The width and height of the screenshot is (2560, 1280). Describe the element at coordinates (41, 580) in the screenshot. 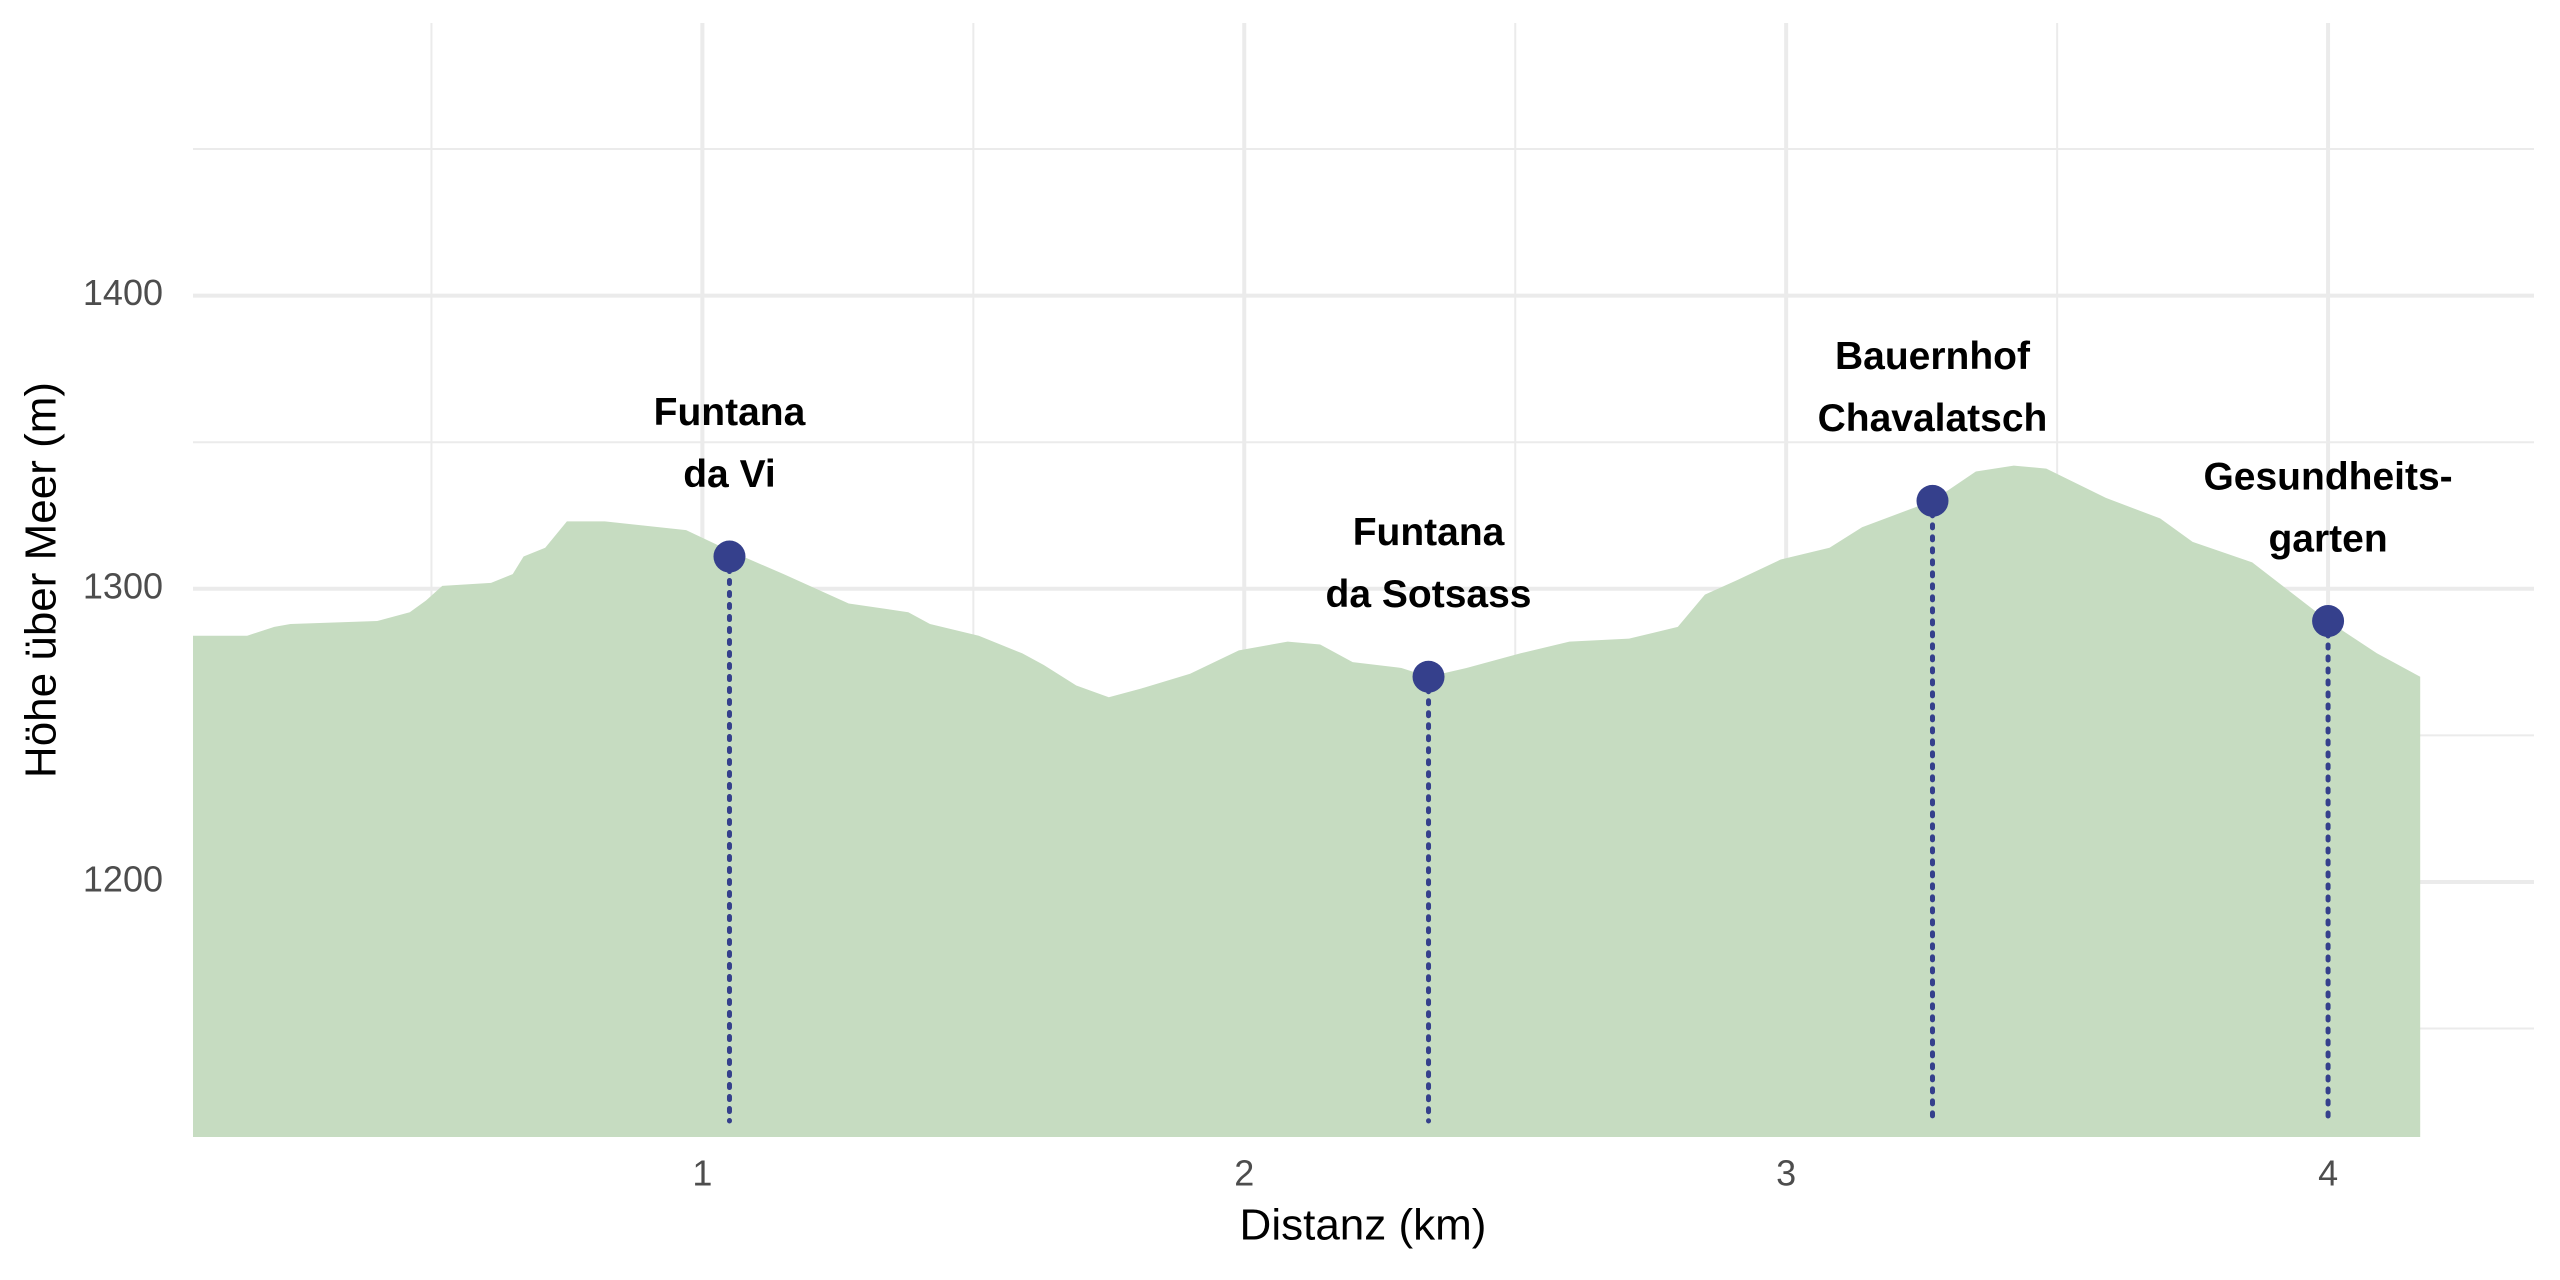

I see `y-axis-title: Höhe über Meer (m)` at that location.